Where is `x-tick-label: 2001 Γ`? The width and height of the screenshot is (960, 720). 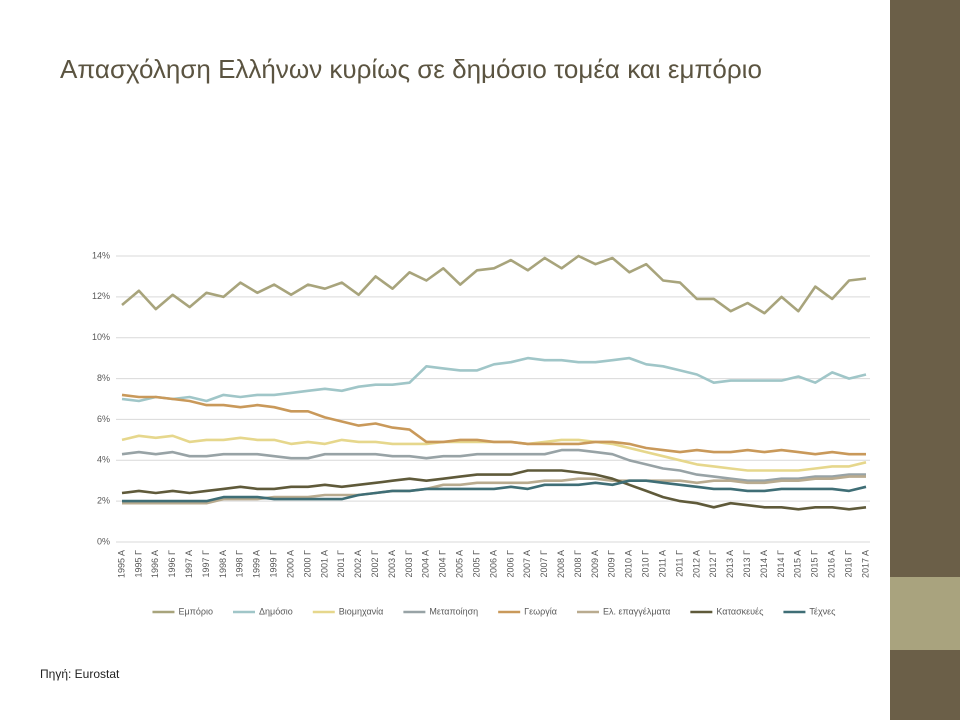
x-tick-label: 2001 Γ is located at coordinates (341, 564).